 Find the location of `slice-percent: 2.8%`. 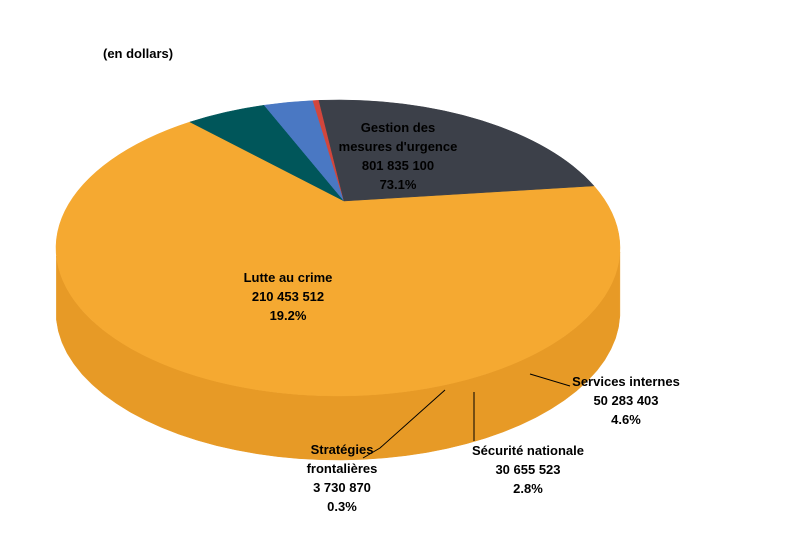

slice-percent: 2.8% is located at coordinates (528, 488).